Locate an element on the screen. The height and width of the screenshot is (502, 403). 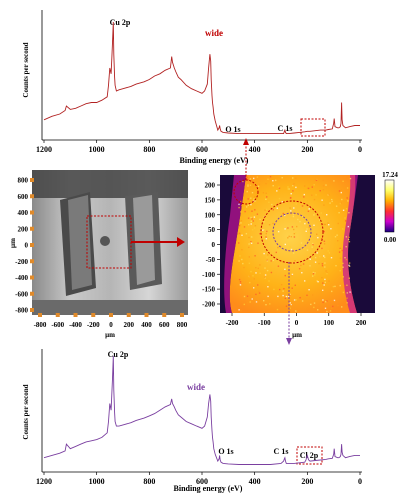
bottom-cl2p-annotation: Cl 2p is located at coordinates (309, 455).